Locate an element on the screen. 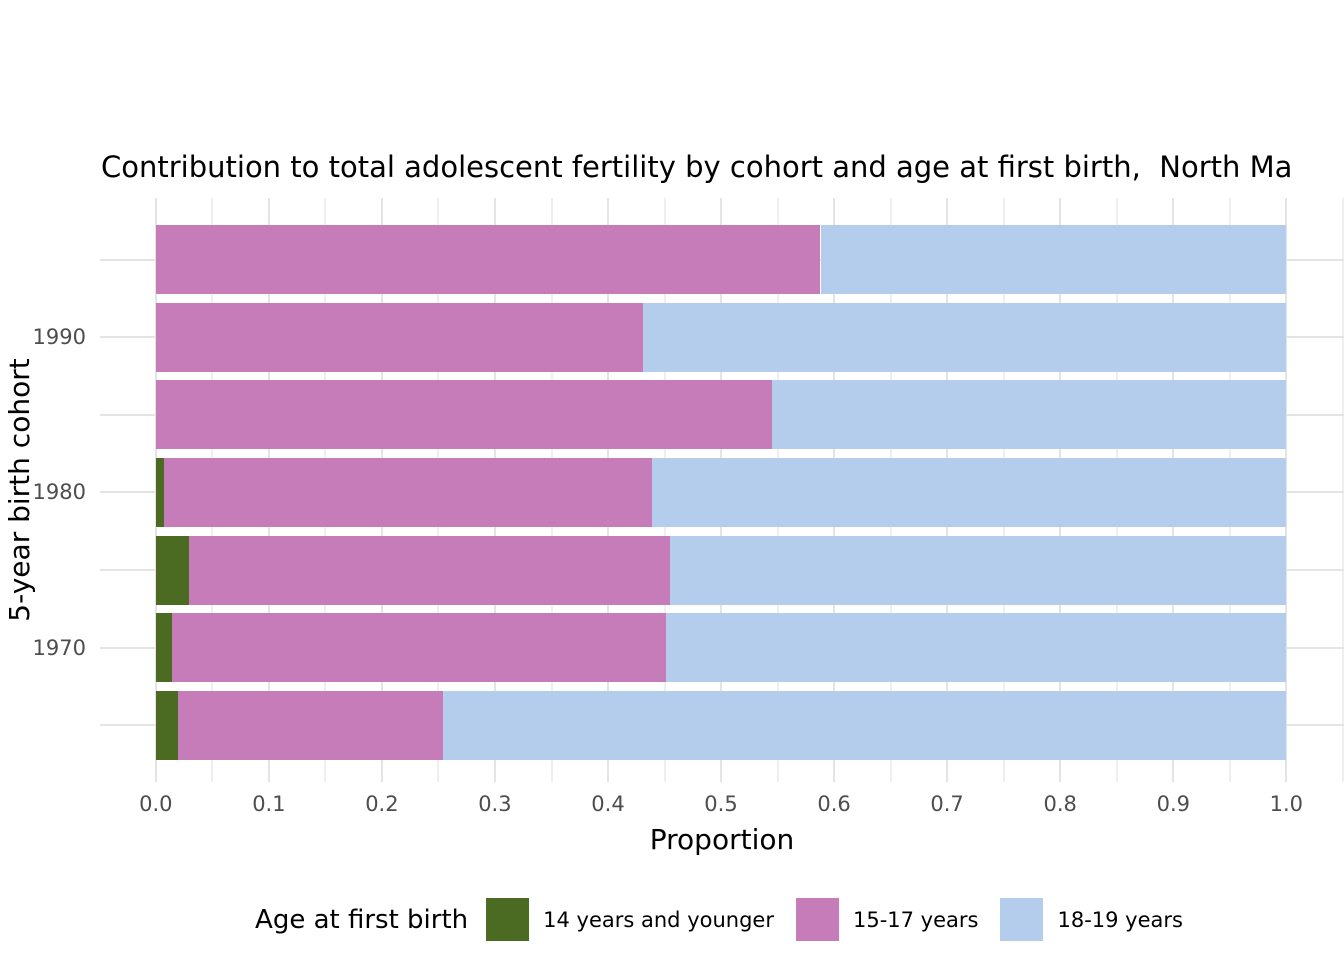  legend-item: 15-17 years is located at coordinates (887, 919).